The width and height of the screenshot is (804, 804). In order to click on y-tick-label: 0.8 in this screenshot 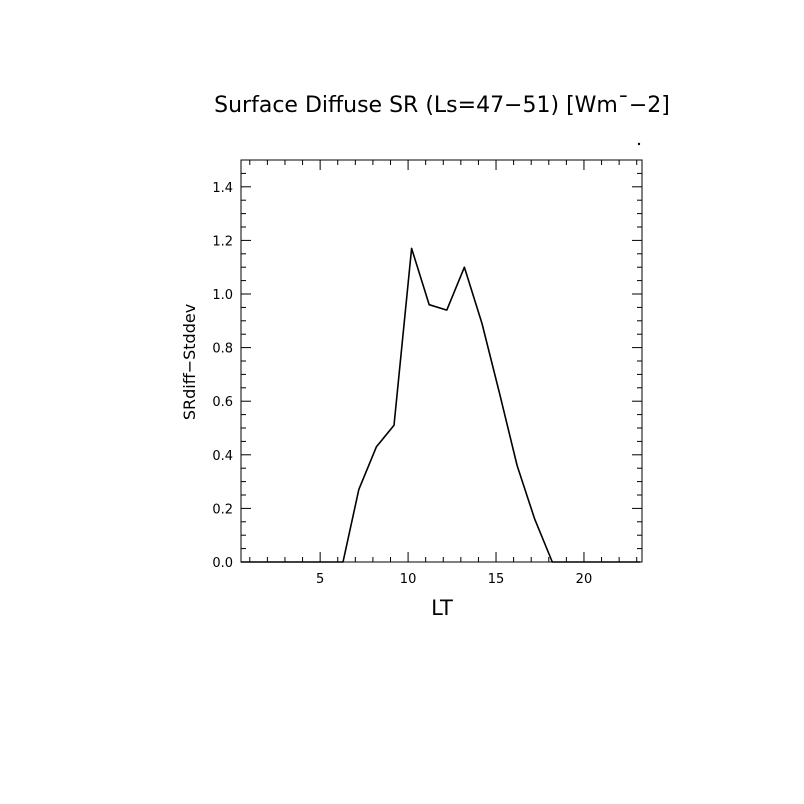, I will do `click(222, 349)`.